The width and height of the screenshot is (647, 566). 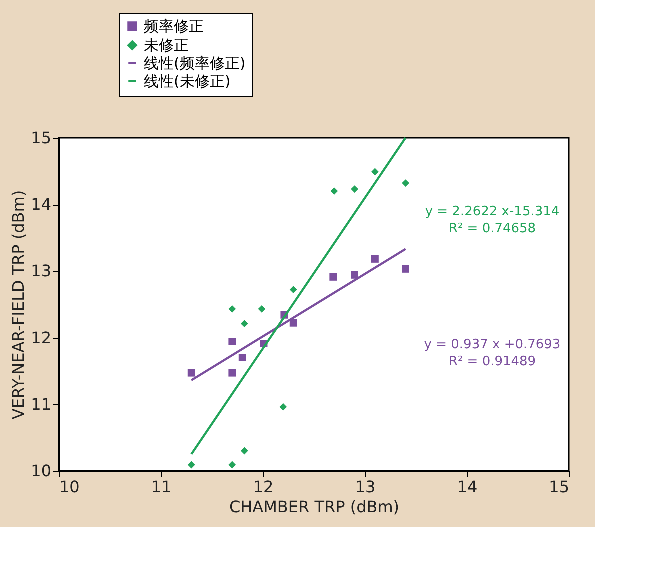 What do you see at coordinates (161, 487) in the screenshot?
I see `x-tick-label: 11` at bounding box center [161, 487].